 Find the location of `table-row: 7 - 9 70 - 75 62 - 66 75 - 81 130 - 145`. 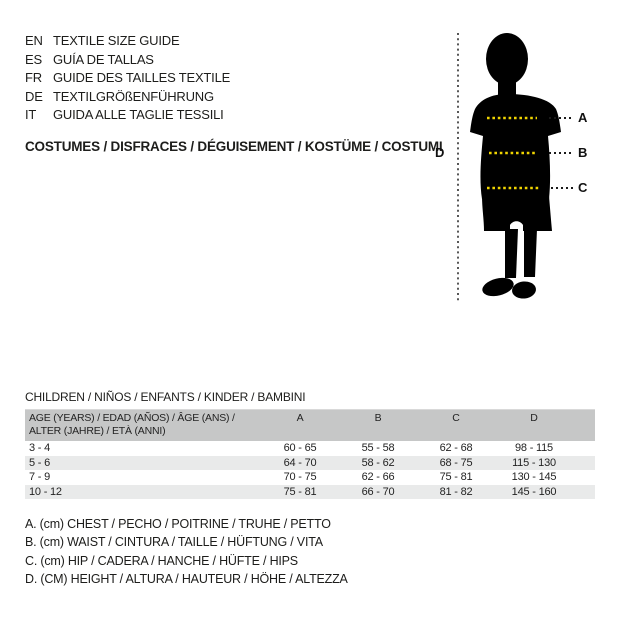

table-row: 7 - 9 70 - 75 62 - 66 75 - 81 130 - 145 is located at coordinates (310, 477).